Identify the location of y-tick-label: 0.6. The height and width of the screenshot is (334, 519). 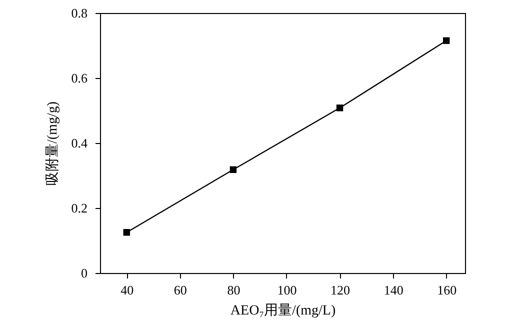
(79, 78).